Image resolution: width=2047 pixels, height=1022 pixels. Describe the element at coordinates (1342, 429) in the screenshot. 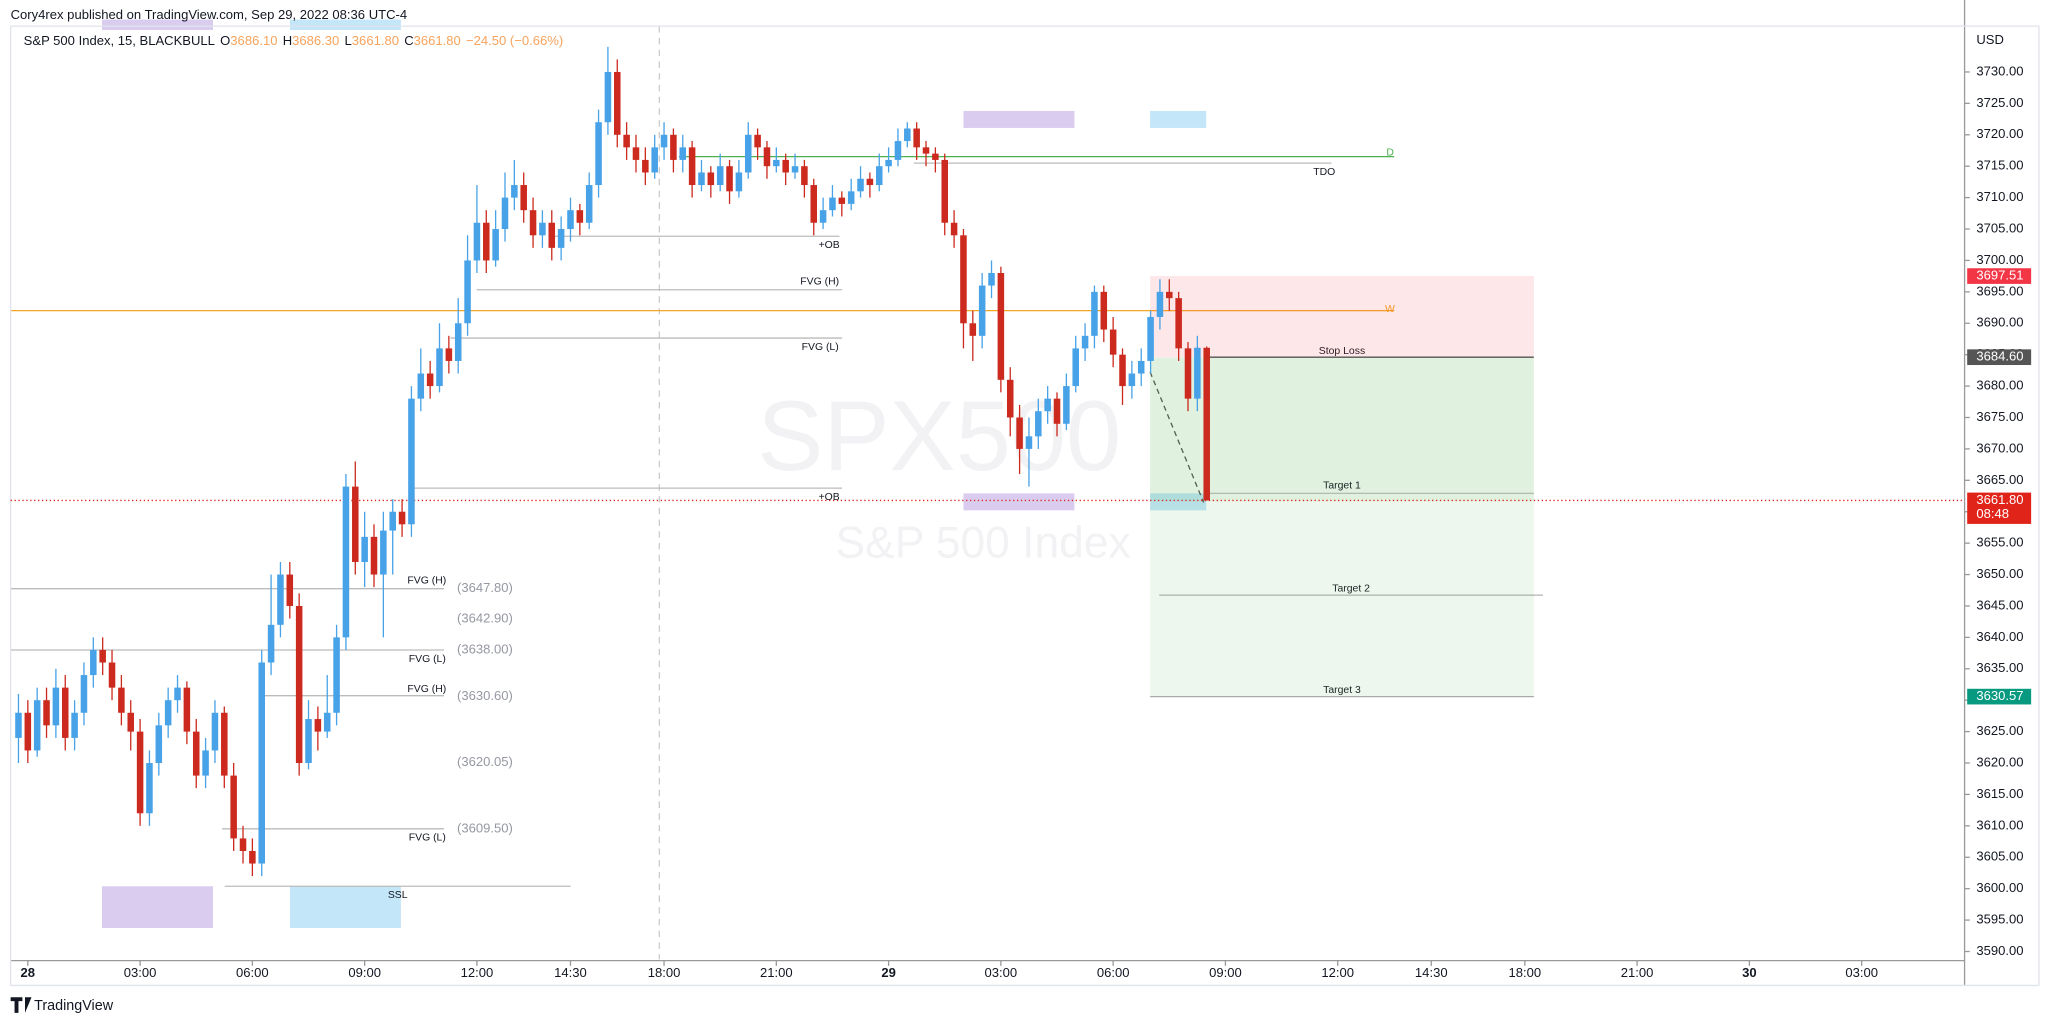

I see `target-zone` at that location.